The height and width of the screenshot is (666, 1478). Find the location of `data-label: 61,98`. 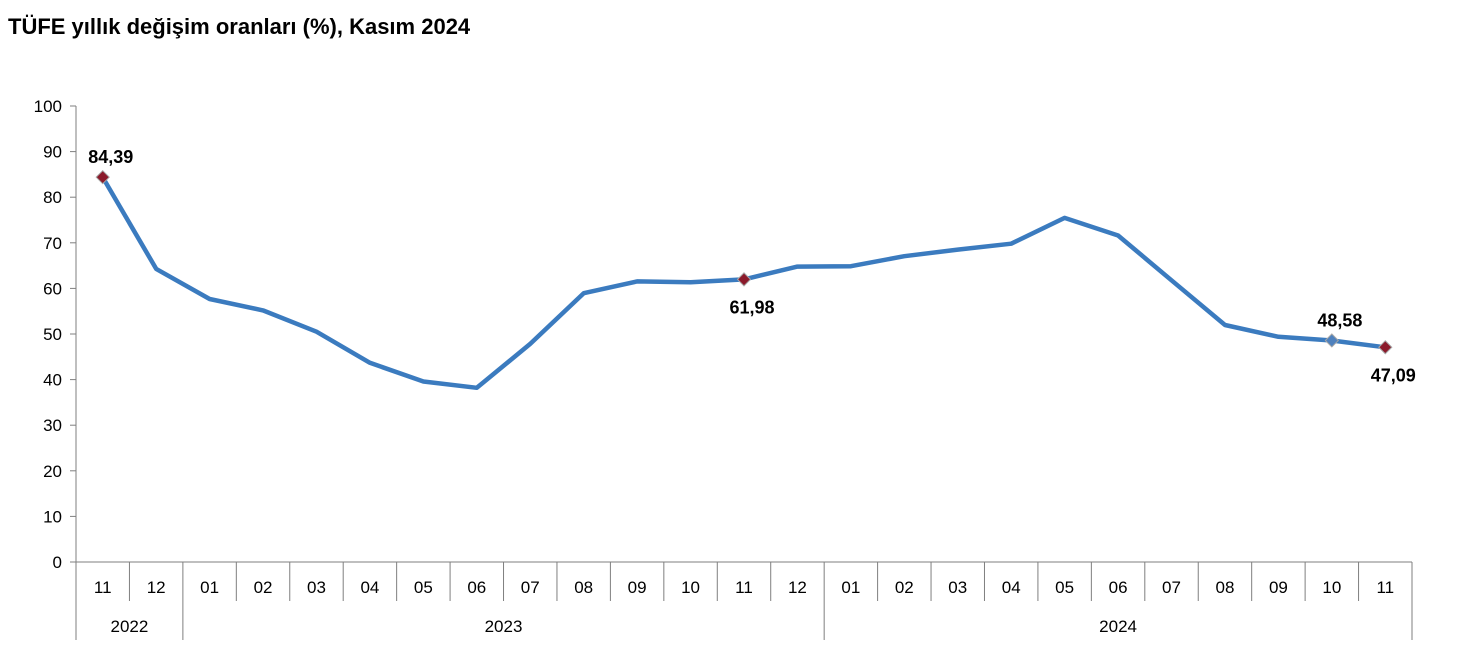

data-label: 61,98 is located at coordinates (751, 307).